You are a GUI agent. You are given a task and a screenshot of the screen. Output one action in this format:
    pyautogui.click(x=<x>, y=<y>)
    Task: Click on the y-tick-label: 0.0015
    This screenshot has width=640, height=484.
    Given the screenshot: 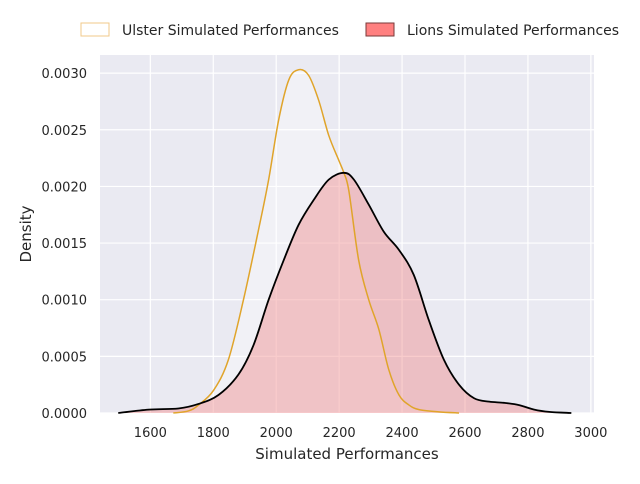 What is the action you would take?
    pyautogui.click(x=65, y=244)
    